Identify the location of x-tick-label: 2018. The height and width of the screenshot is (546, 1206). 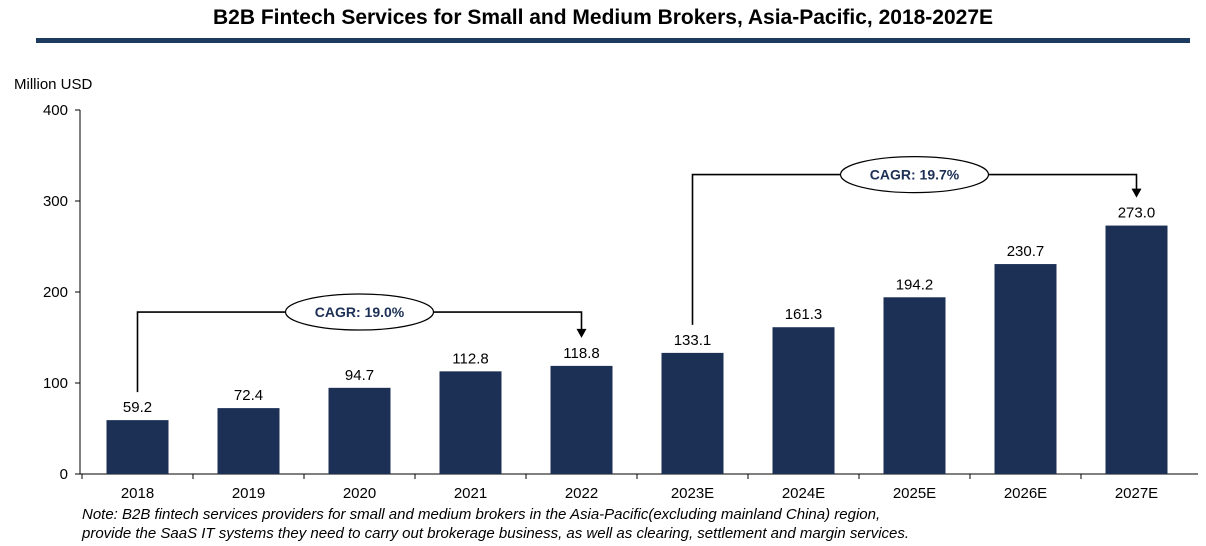
(137, 493).